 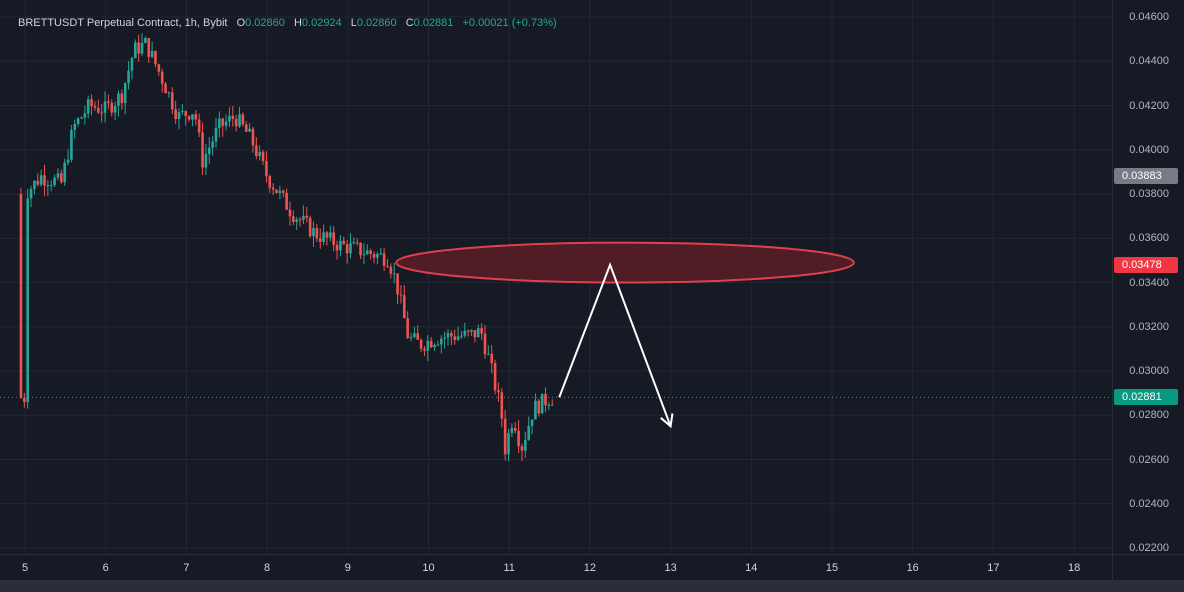 What do you see at coordinates (1149, 149) in the screenshot?
I see `price-tick-label: 0.04000` at bounding box center [1149, 149].